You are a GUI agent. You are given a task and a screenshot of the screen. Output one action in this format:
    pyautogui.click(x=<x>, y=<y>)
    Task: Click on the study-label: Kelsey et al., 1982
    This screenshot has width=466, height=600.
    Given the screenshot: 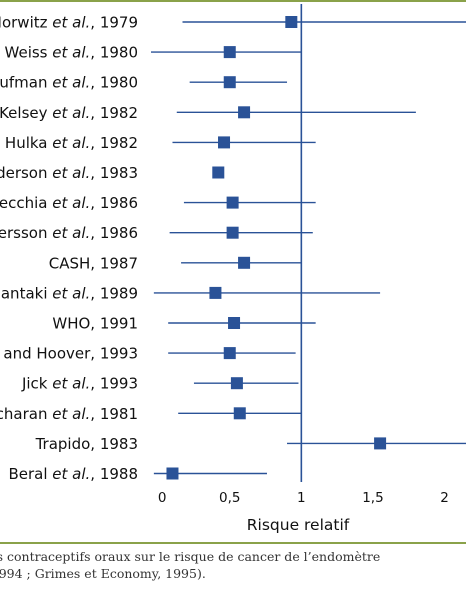 What is the action you would take?
    pyautogui.click(x=69, y=113)
    